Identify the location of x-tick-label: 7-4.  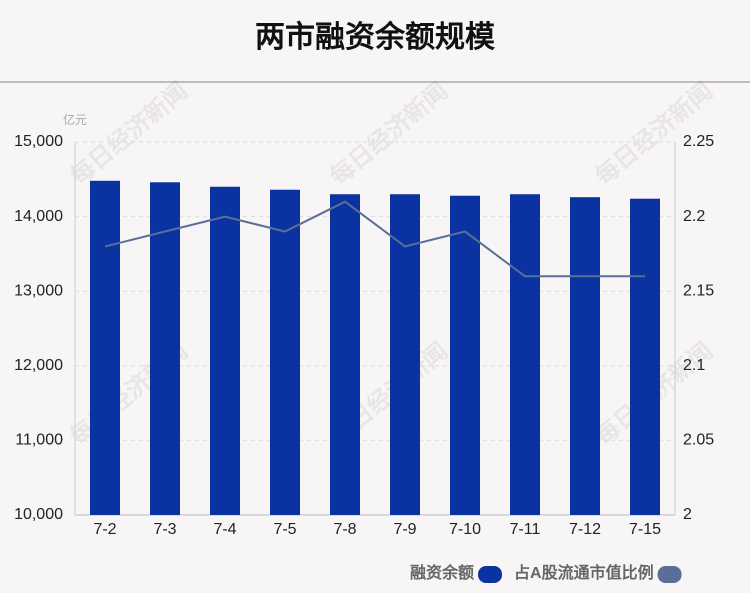
(224, 529).